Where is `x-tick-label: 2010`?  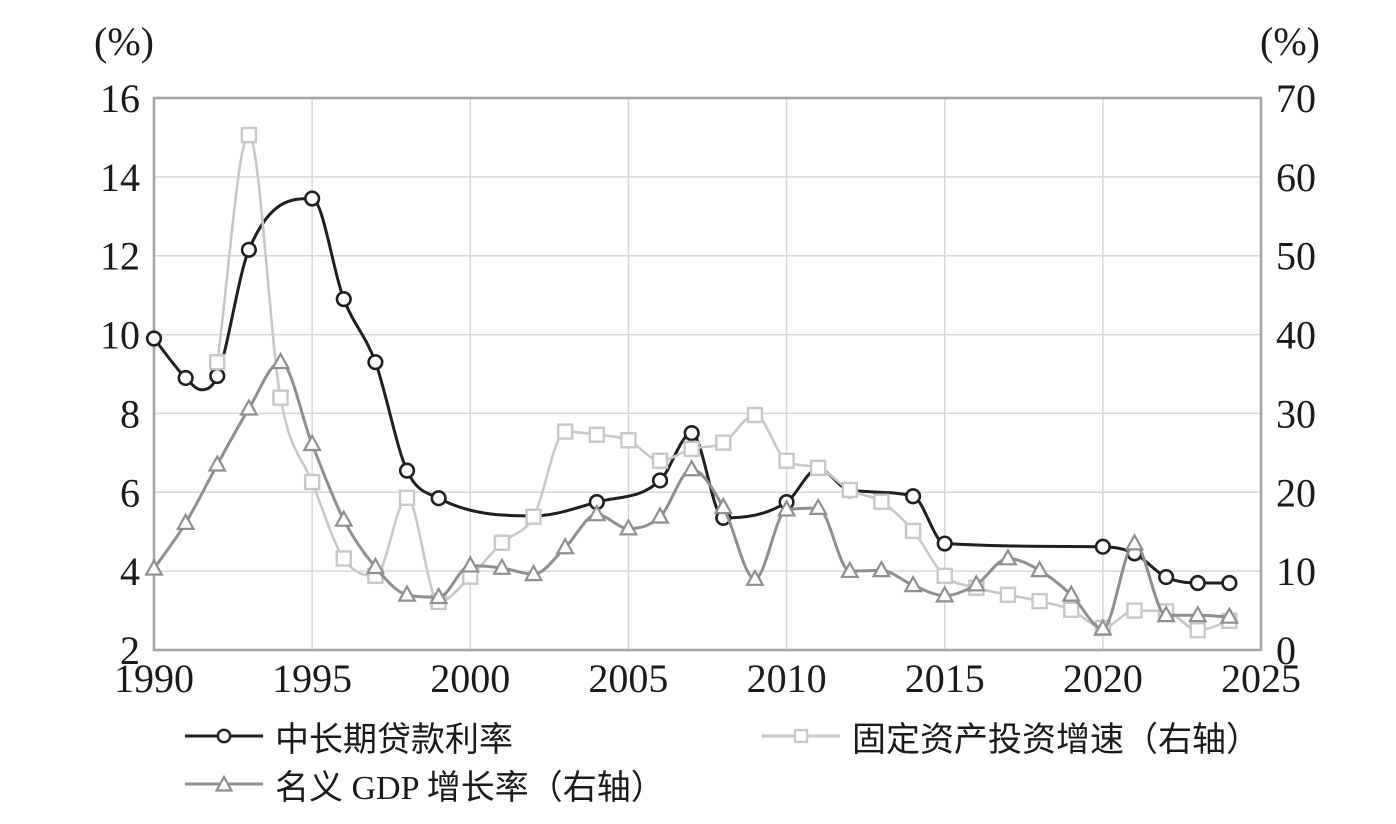
x-tick-label: 2010 is located at coordinates (787, 678).